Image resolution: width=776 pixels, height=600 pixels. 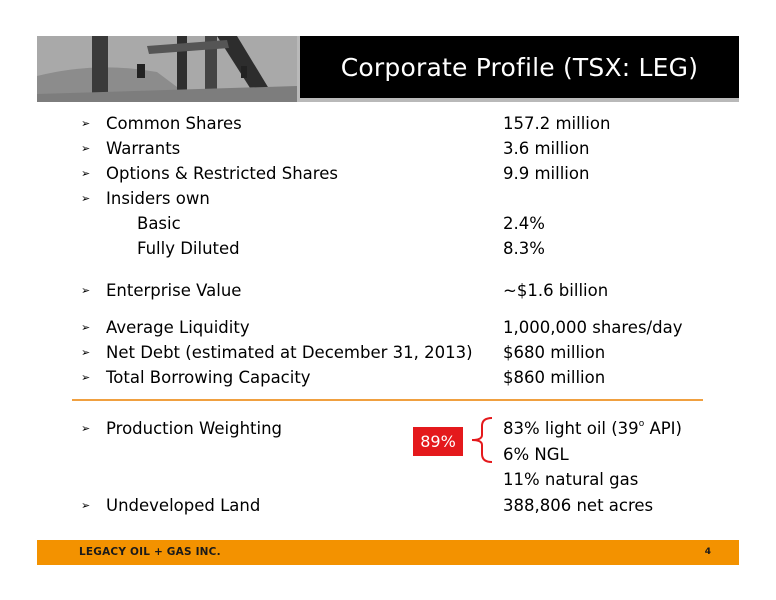 I want to click on page-title: Corporate Profile (TSX: LEG), so click(x=519, y=67).